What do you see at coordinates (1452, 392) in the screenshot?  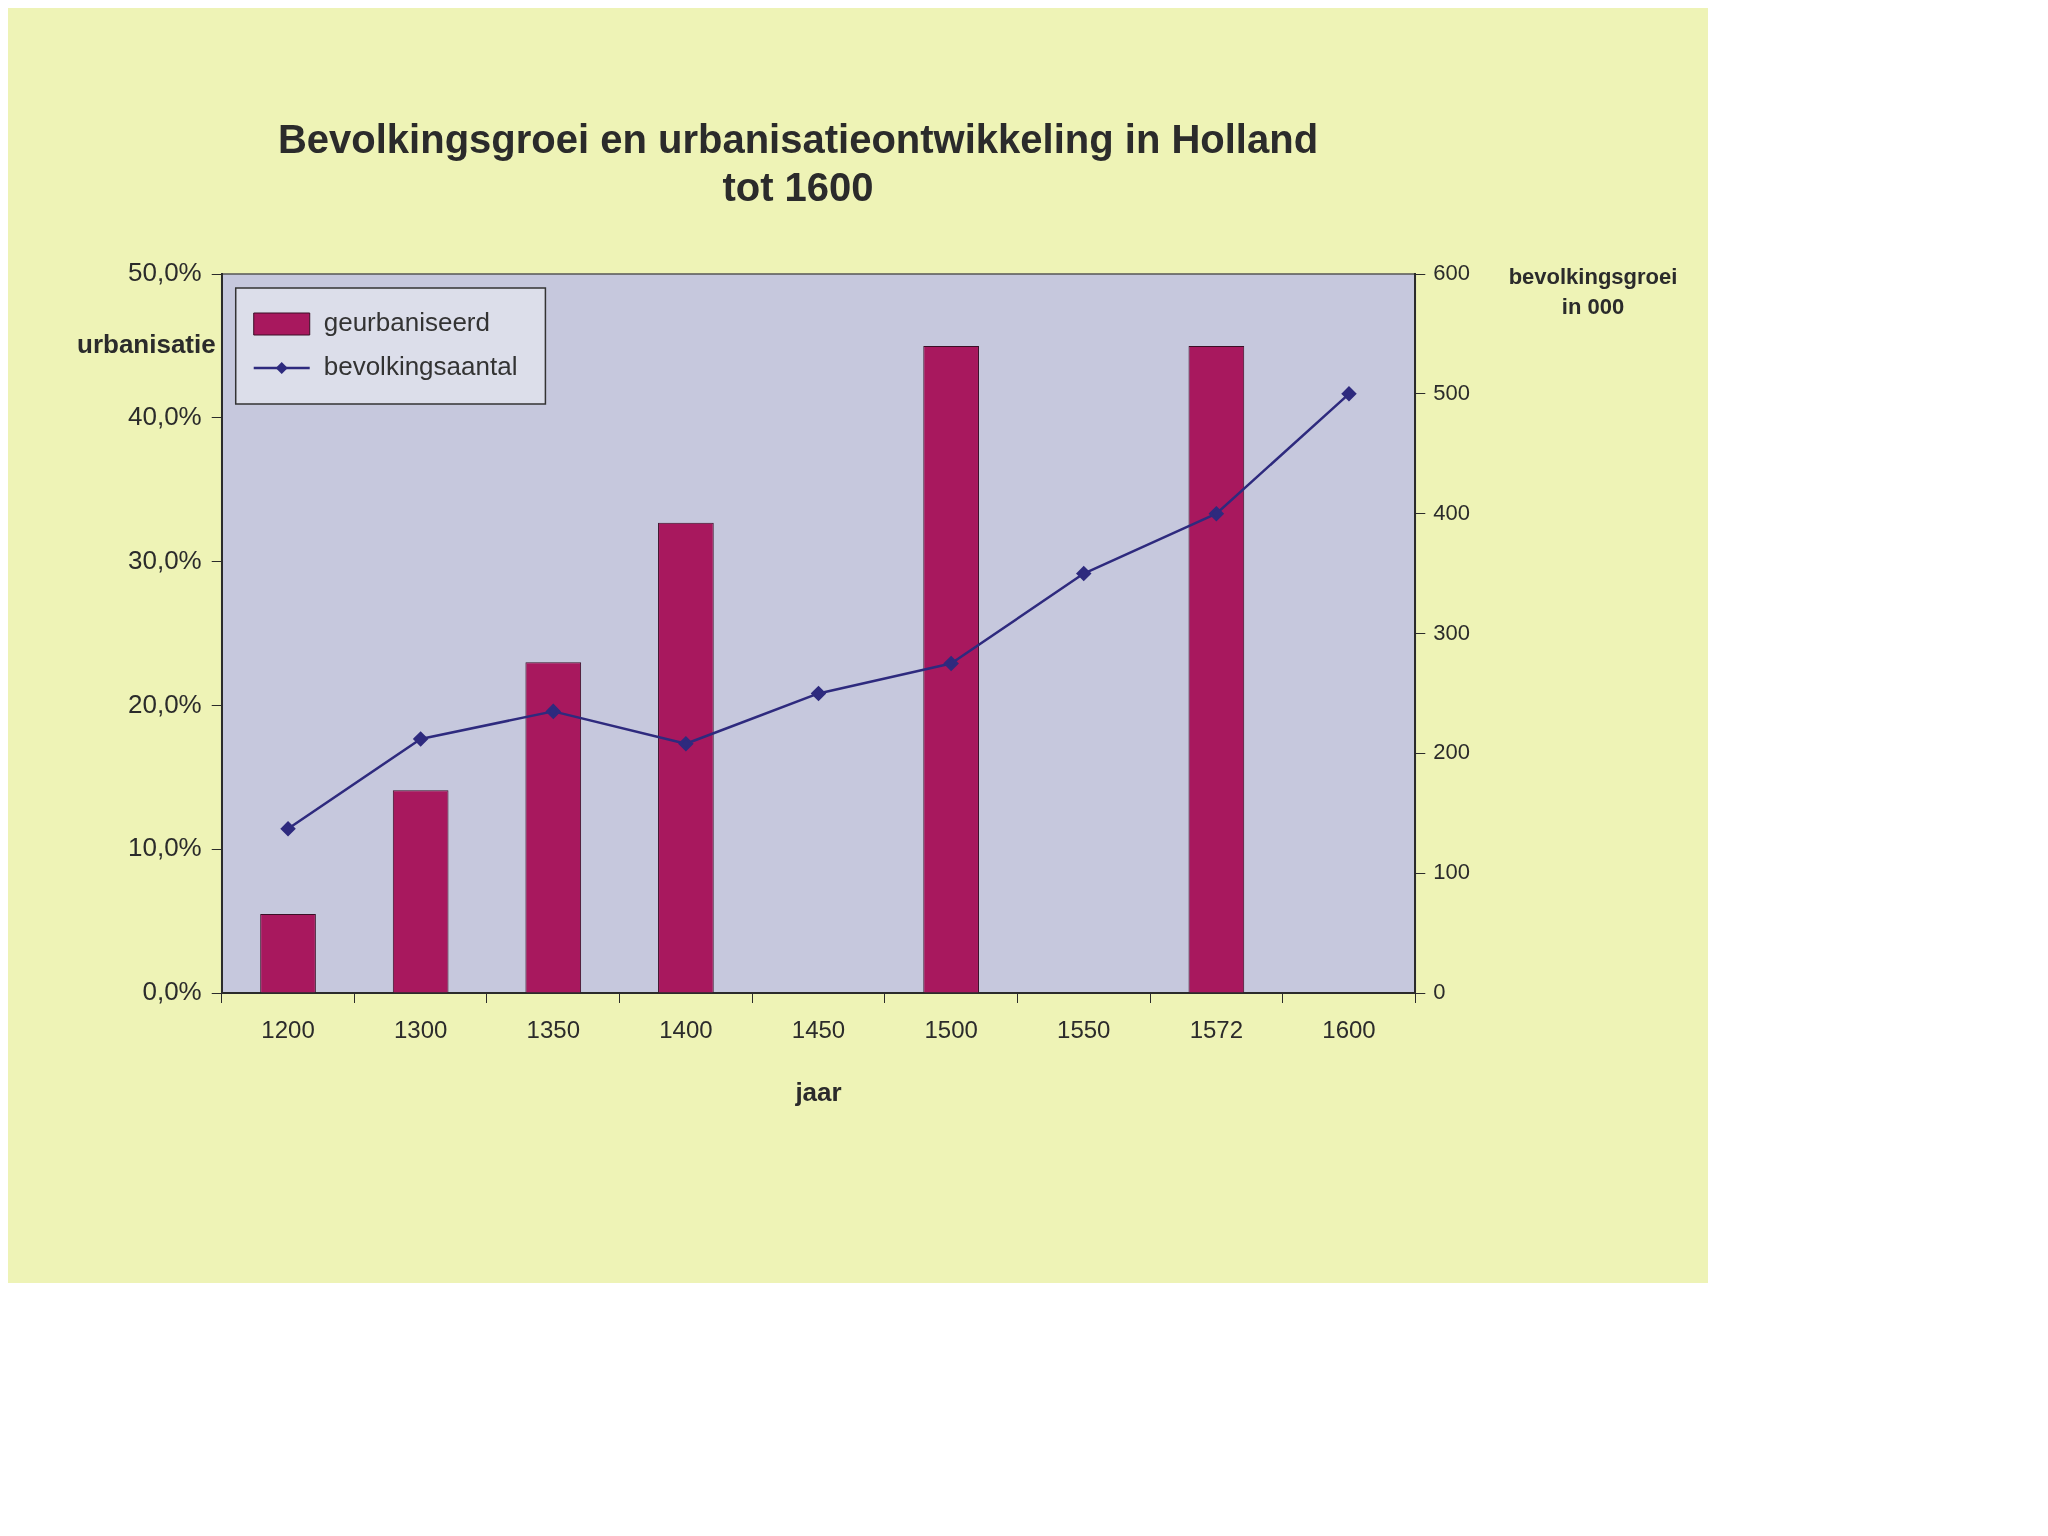 I see `y2-tick-label: 500` at bounding box center [1452, 392].